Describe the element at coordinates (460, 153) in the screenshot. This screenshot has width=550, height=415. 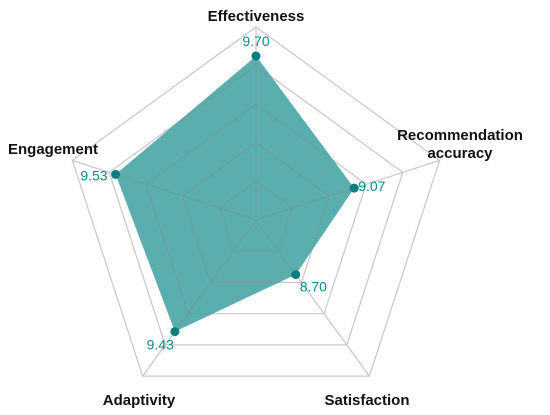
I see `axis-label-line: accuracy` at that location.